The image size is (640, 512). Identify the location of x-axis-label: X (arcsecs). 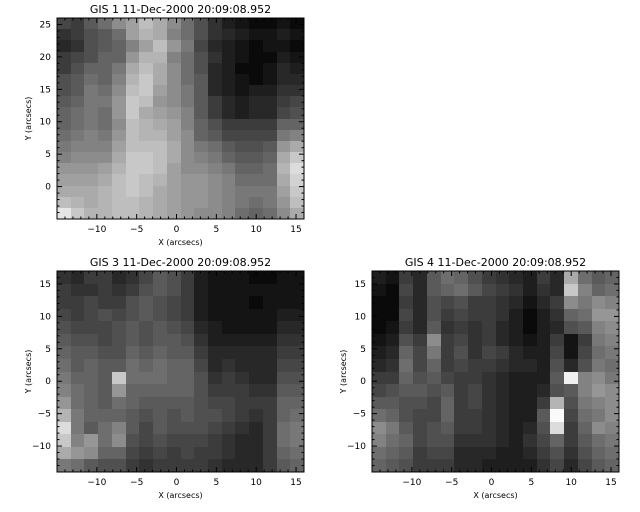
(495, 495).